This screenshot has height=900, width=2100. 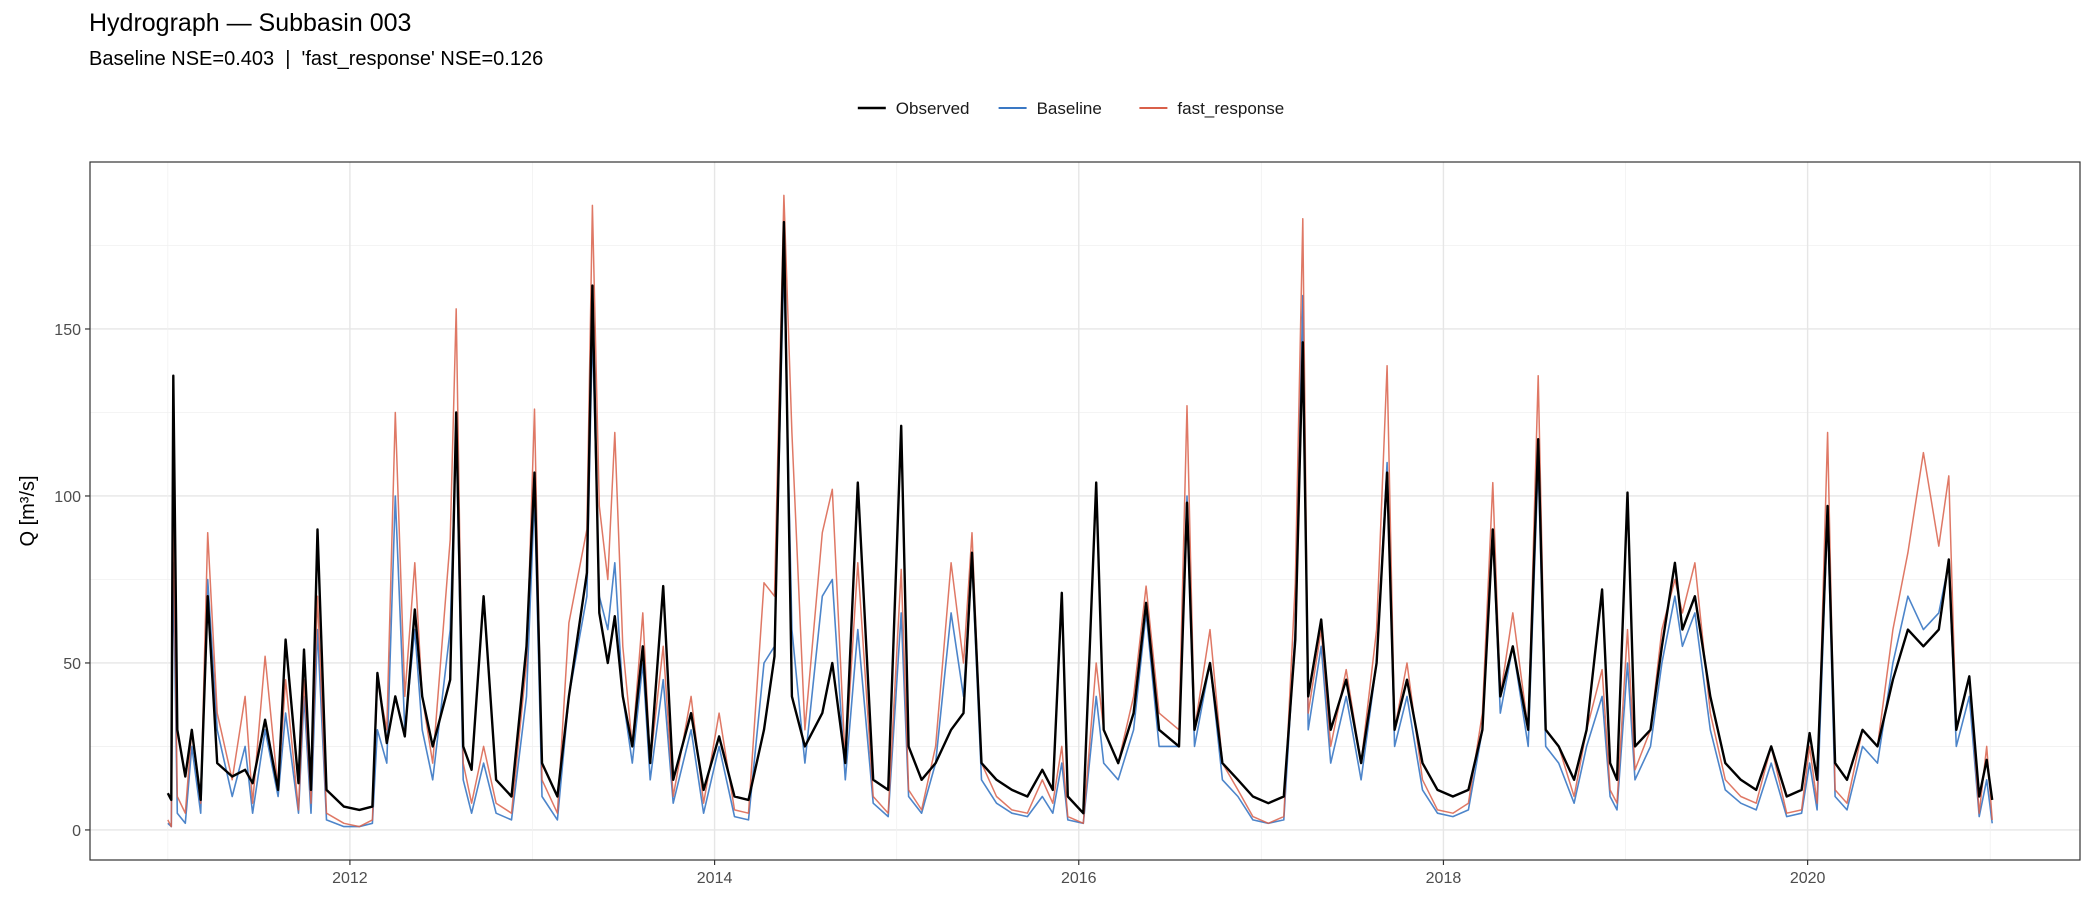 I want to click on chart-title: Hydrograph — Subbasin 003, so click(x=250, y=23).